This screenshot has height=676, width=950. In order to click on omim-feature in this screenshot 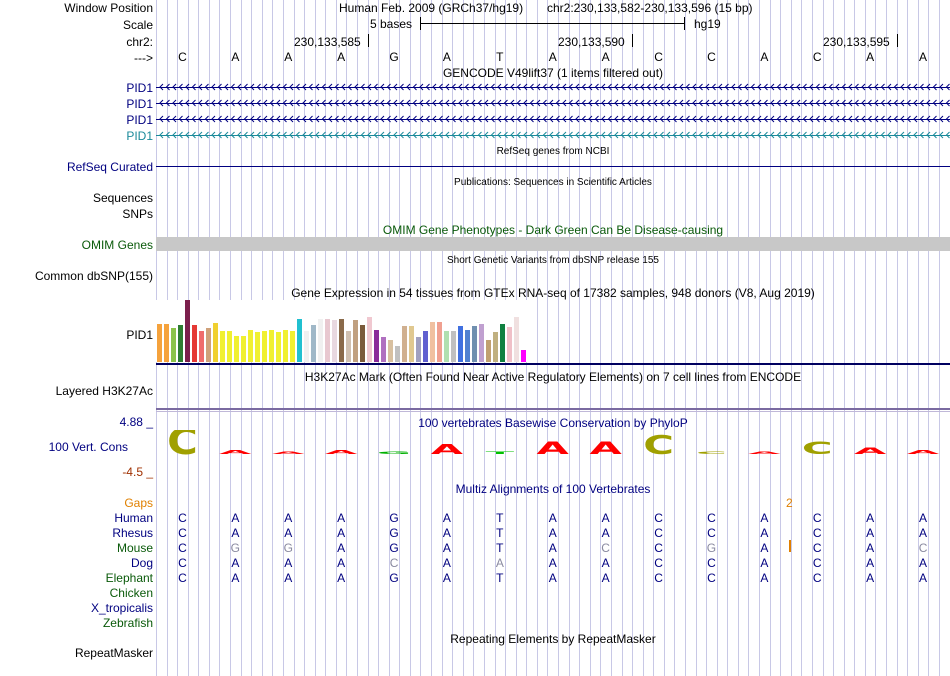, I will do `click(553, 244)`.